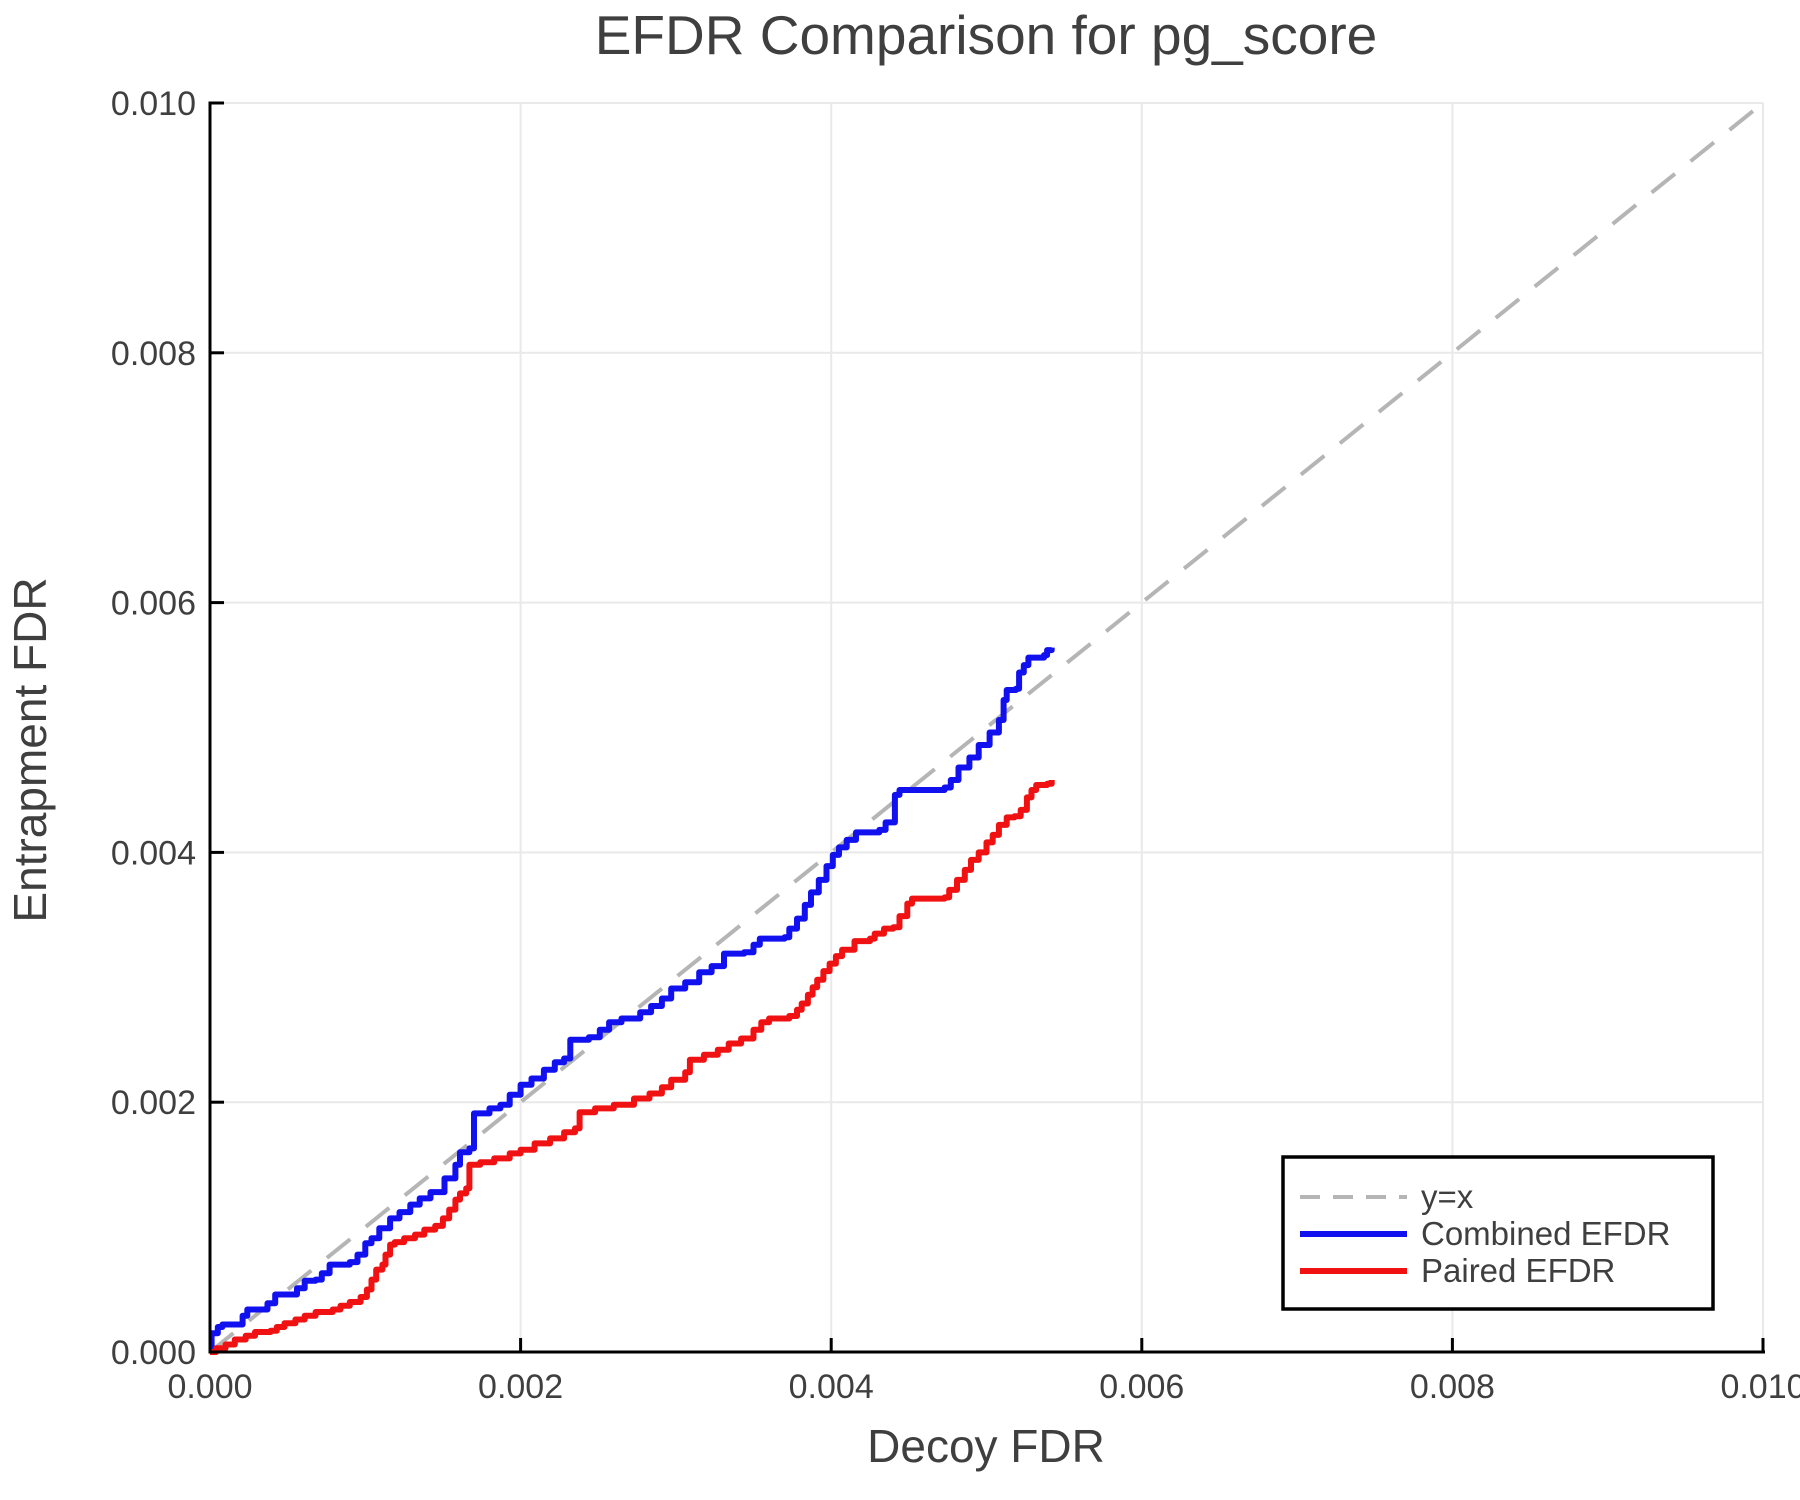 This screenshot has width=1800, height=1500. I want to click on x-tick-label: 0.006, so click(1141, 1387).